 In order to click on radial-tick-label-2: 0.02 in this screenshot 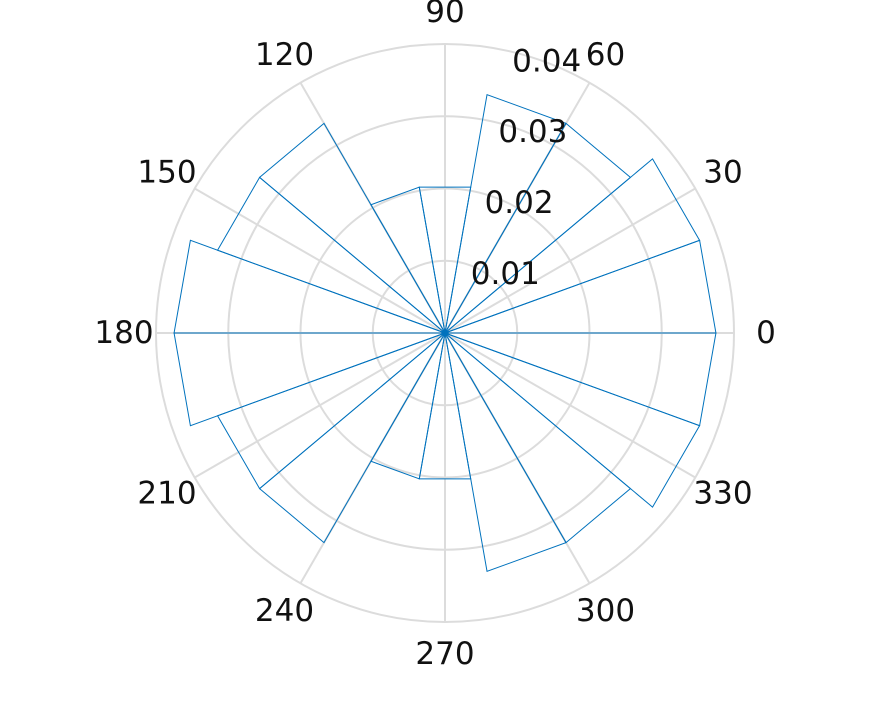, I will do `click(519, 203)`.